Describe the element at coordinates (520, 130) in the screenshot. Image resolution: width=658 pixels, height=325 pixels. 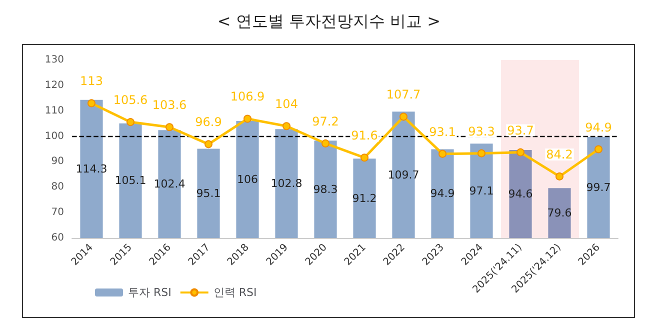
I see `data-label: 93.7` at that location.